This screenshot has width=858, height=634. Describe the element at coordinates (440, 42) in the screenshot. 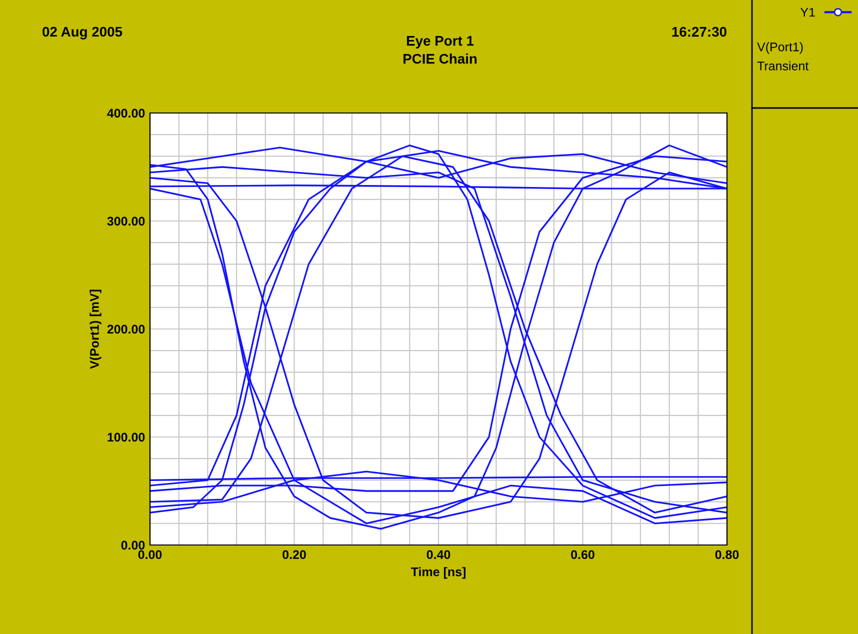

I see `chart-title: Eye Port 1` at that location.